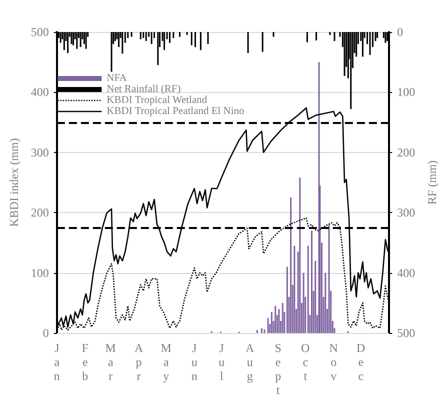 This screenshot has width=446, height=412. Describe the element at coordinates (221, 362) in the screenshot. I see `x-tick-label: Jul` at that location.